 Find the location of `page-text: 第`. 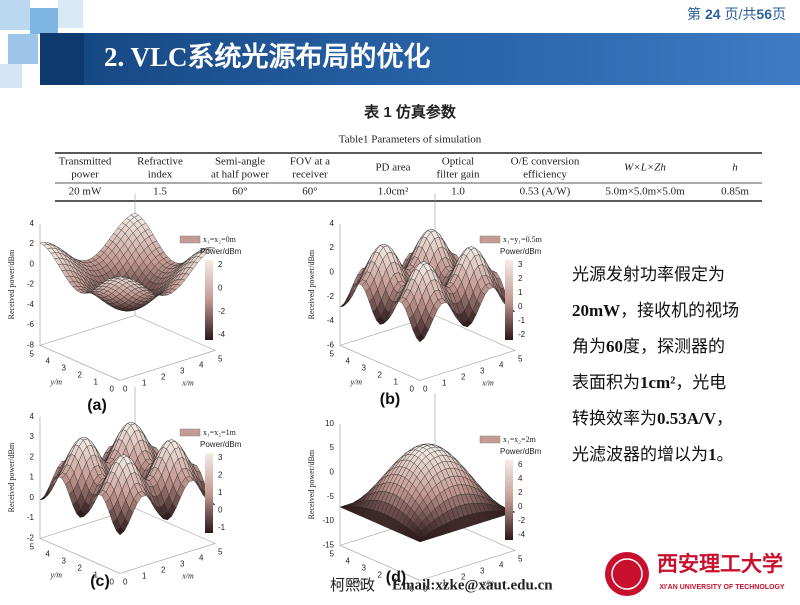

page-text: 第 is located at coordinates (694, 14).